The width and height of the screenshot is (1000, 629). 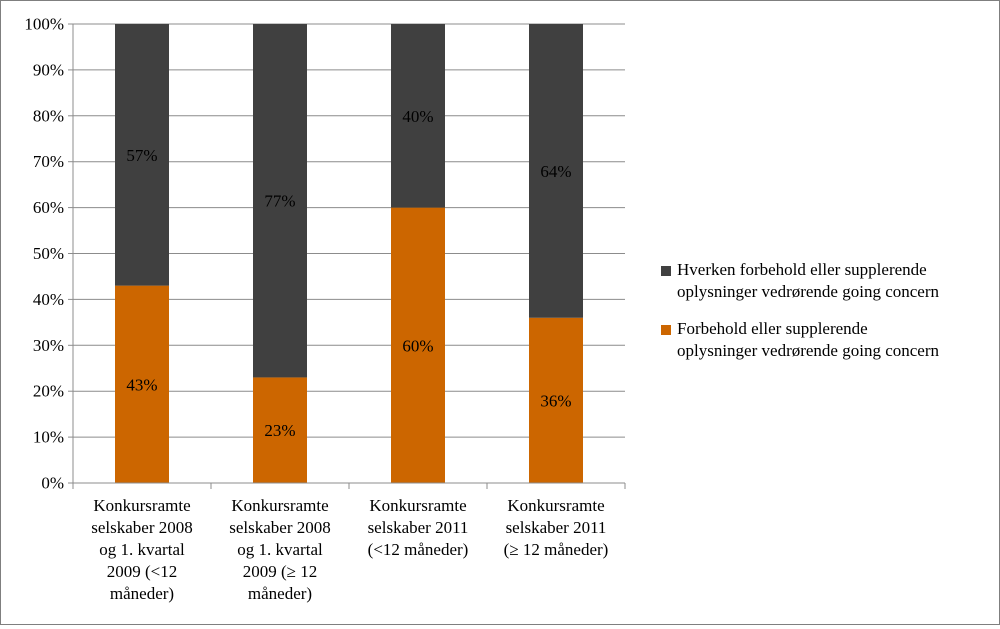 I want to click on y-tick-label: 30%, so click(x=48, y=345).